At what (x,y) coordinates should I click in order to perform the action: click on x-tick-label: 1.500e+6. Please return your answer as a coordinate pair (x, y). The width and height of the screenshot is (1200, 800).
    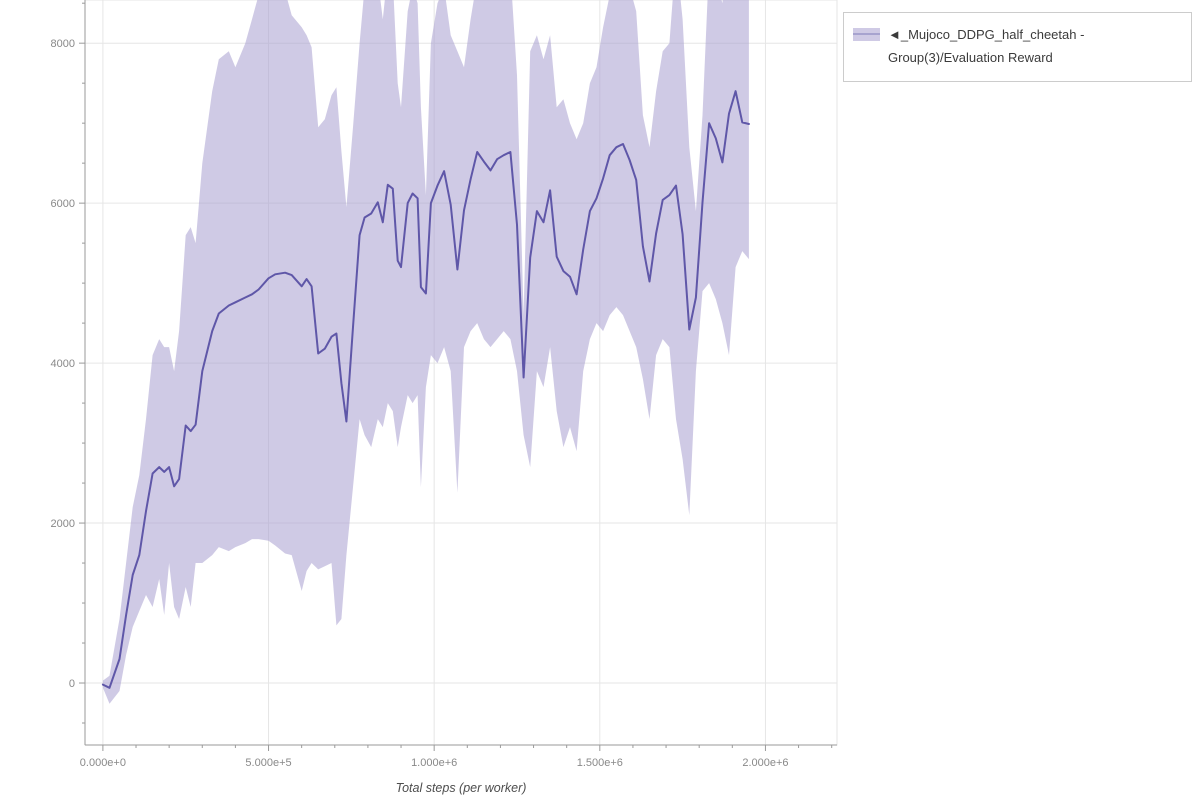
    Looking at the image, I should click on (600, 763).